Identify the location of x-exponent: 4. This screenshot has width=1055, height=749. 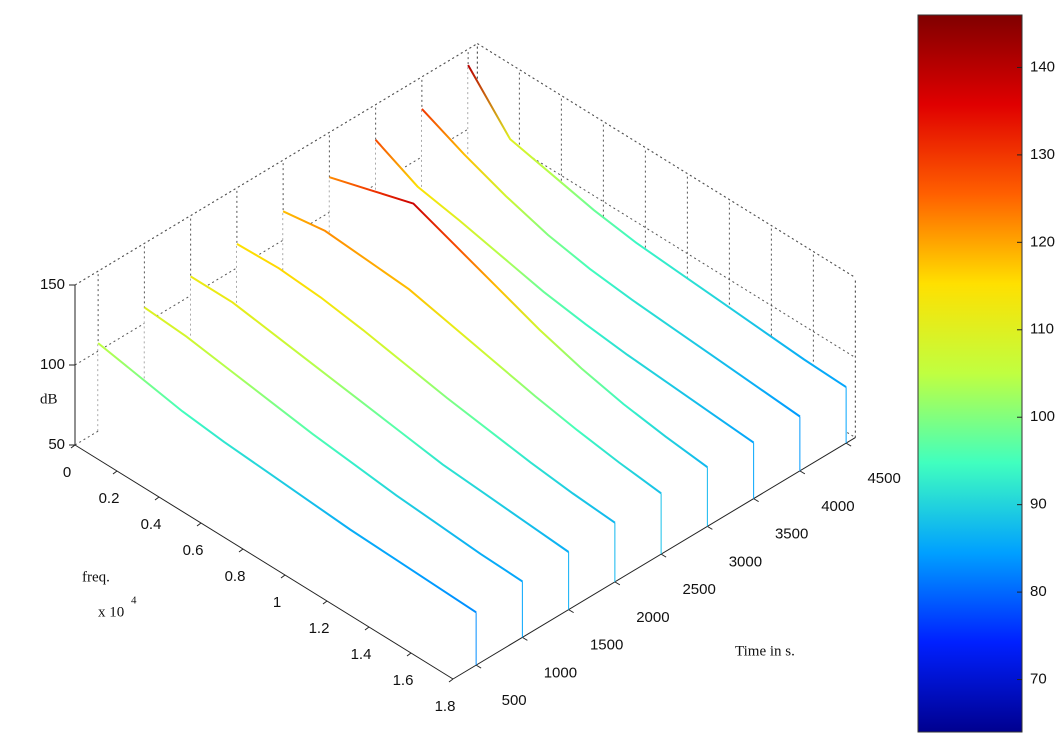
(134, 601).